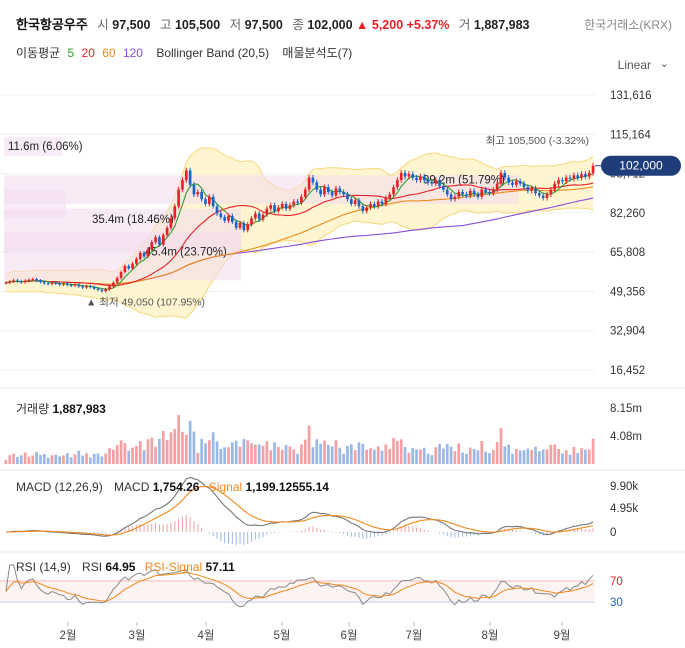 The width and height of the screenshot is (685, 648). What do you see at coordinates (213, 53) in the screenshot?
I see `bollinger-label: Bollinger Band (20,5)` at bounding box center [213, 53].